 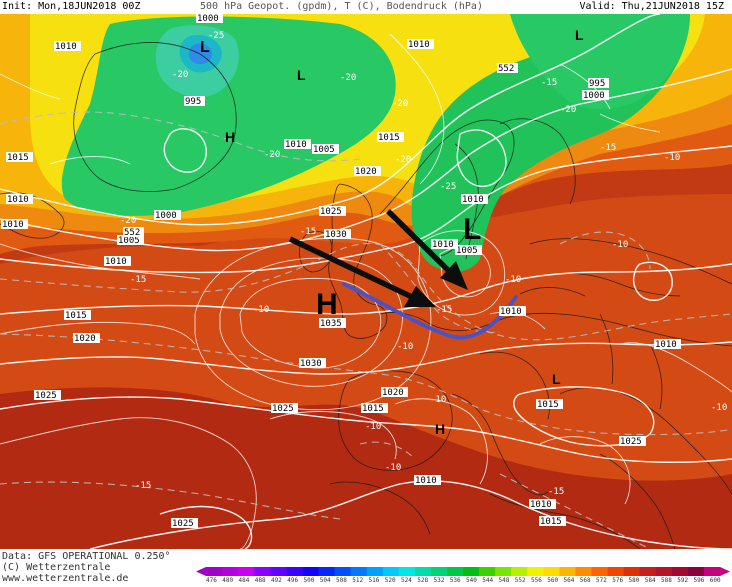 I want to click on pressure-label: 995, so click(x=194, y=101).